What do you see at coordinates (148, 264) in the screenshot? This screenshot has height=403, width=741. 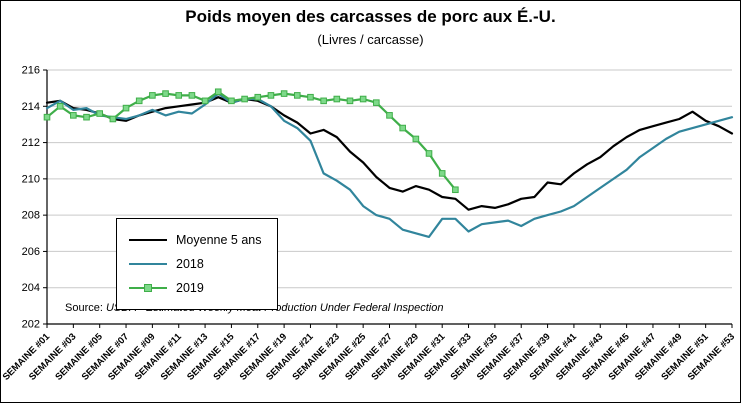 I see `legend-line-2018-icon` at bounding box center [148, 264].